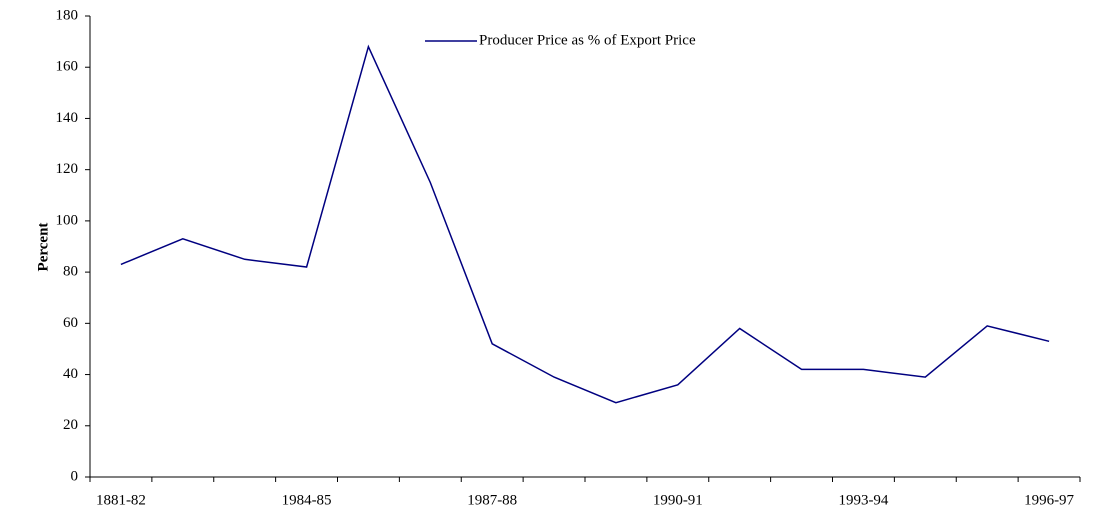 This screenshot has height=530, width=1093. Describe the element at coordinates (75, 476) in the screenshot. I see `y-tick-label: 0` at that location.